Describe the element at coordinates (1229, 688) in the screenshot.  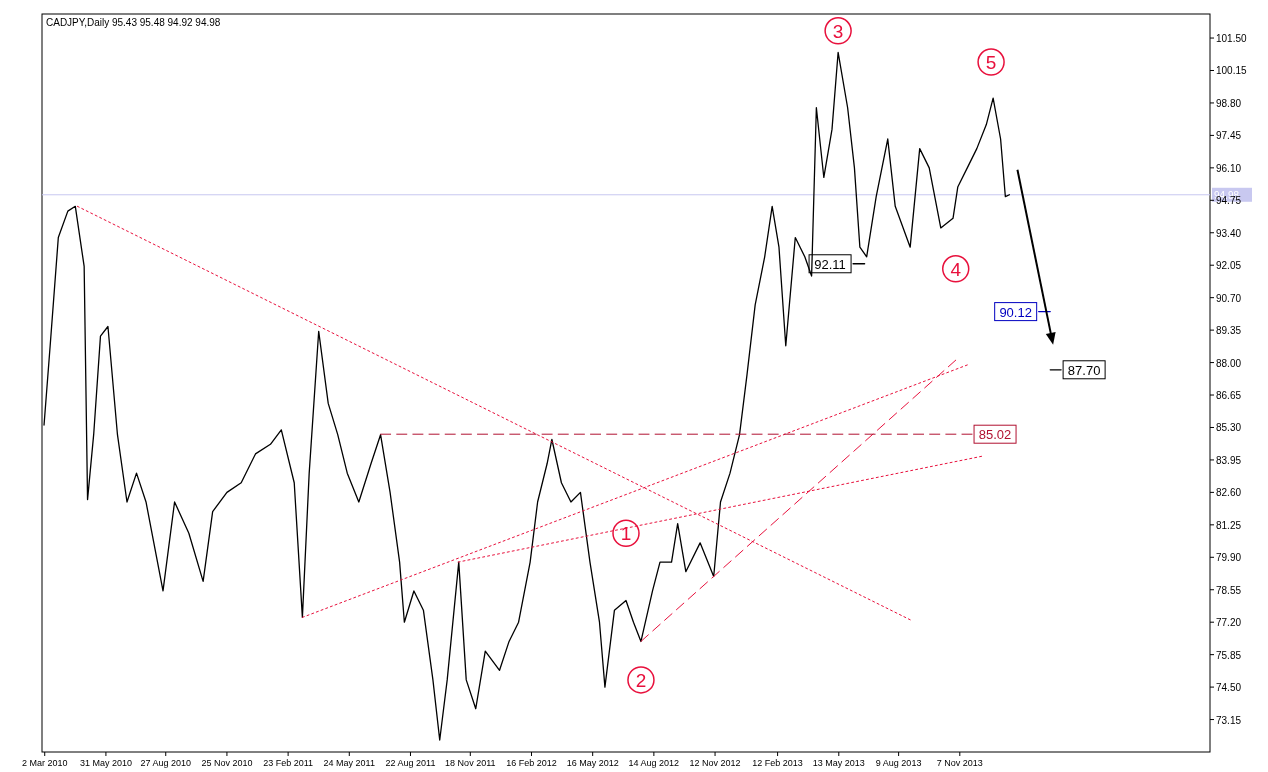
I see `y-tick-label: 74.50` at that location.